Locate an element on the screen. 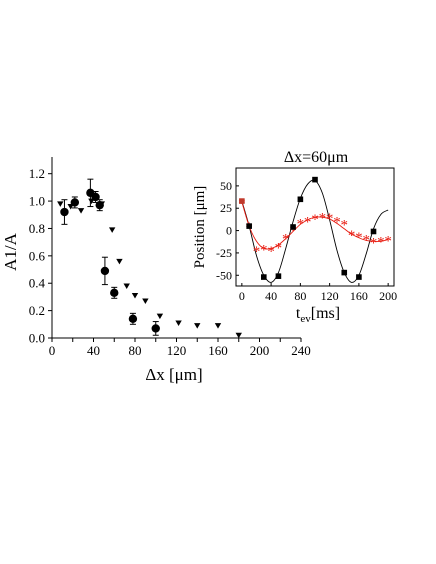 Image resolution: width=436 pixels, height=564 pixels. inset-x-tick-label: 0 is located at coordinates (242, 296).